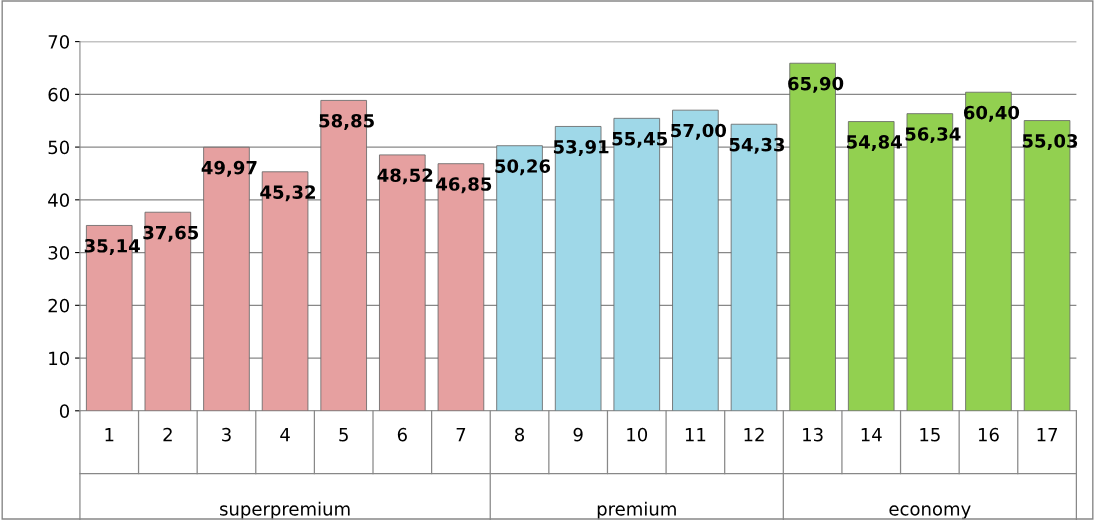  Describe the element at coordinates (64, 411) in the screenshot. I see `y-tick-label: 0` at that location.